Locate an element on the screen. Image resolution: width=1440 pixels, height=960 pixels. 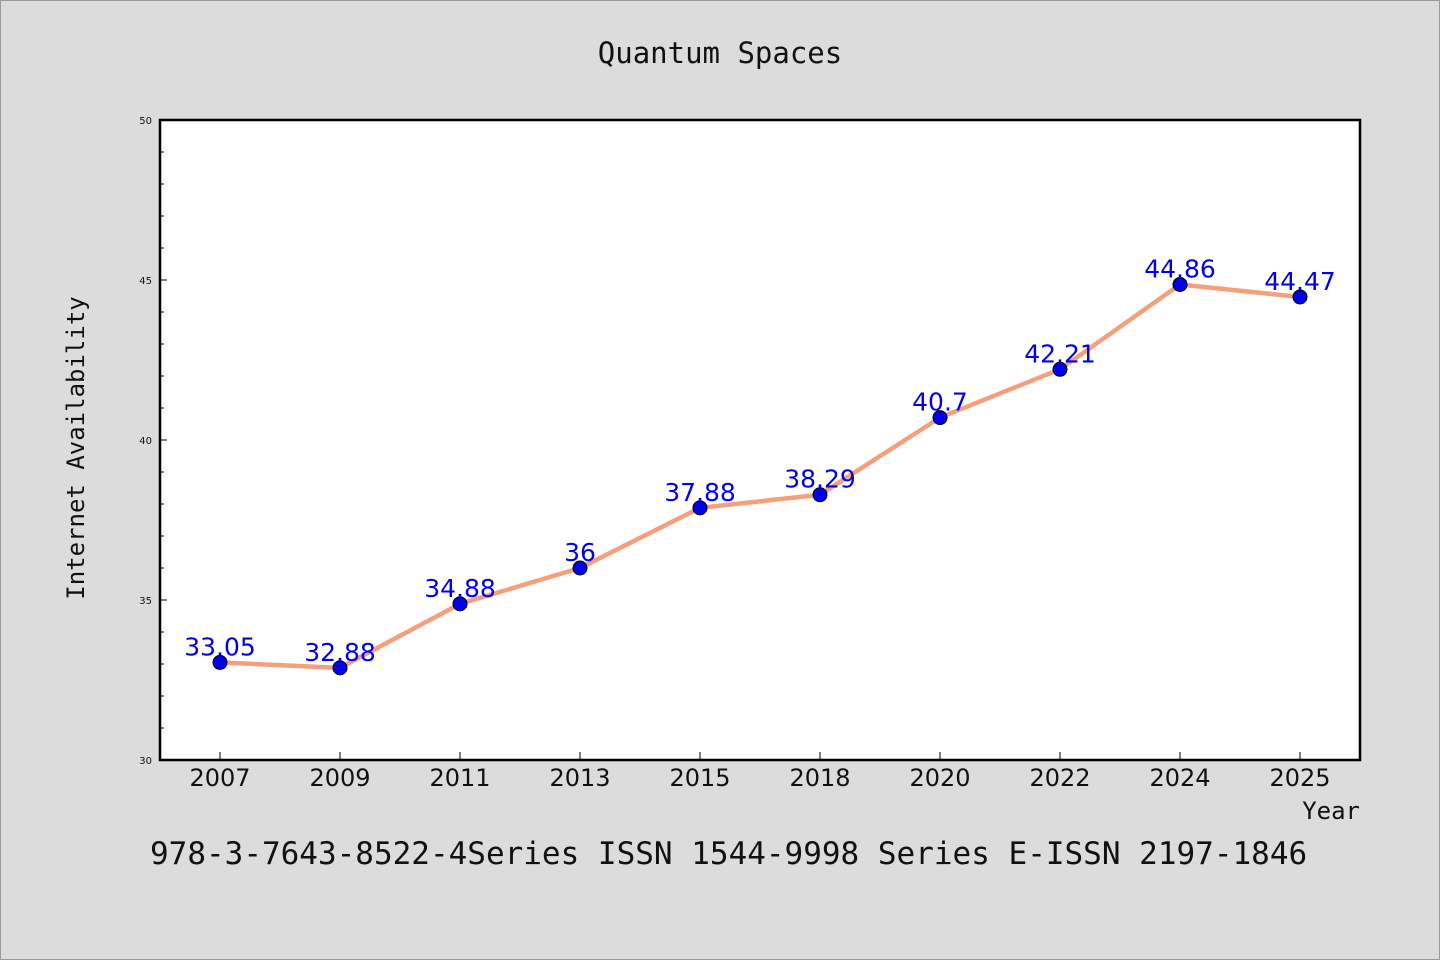
data-label: 44.47 is located at coordinates (1300, 281).